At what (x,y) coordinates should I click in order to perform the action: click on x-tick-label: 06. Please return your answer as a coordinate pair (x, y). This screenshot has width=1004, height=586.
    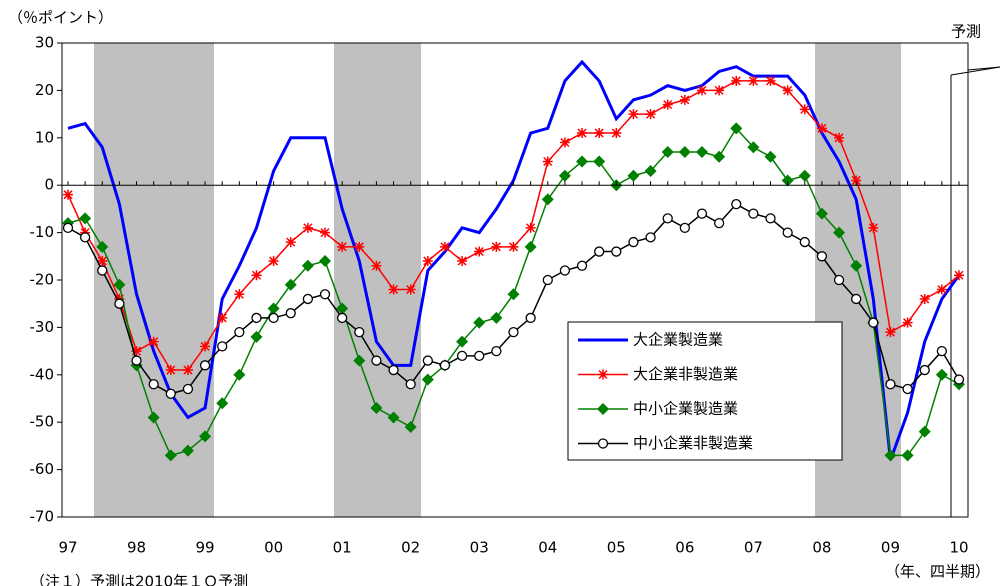
    Looking at the image, I should click on (684, 548).